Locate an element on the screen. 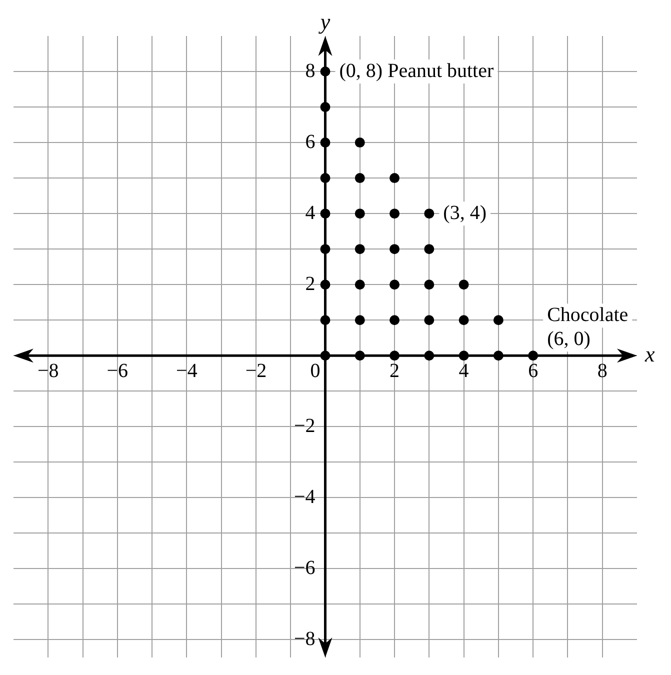  annotation: (0, 8) Peanut butter is located at coordinates (416, 71).